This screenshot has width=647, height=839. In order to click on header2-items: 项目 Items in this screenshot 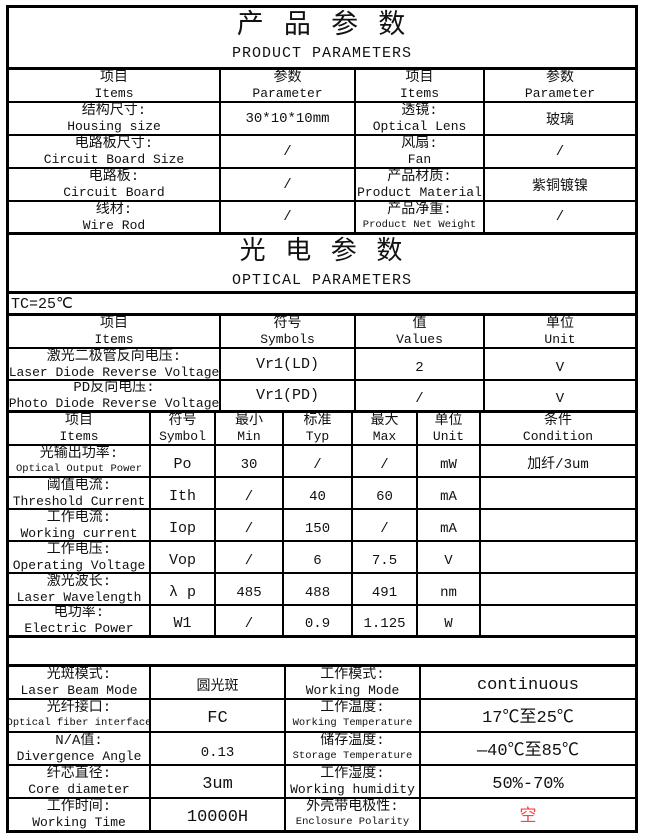, I will do `click(80, 429)`.